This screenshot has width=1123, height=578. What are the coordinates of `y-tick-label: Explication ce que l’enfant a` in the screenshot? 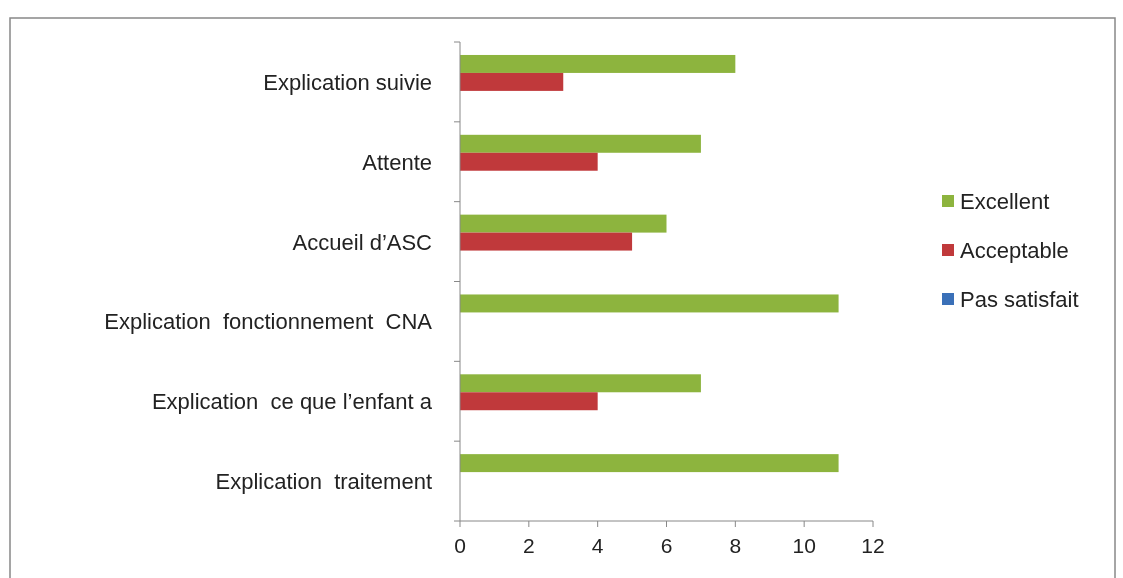 It's located at (292, 402).